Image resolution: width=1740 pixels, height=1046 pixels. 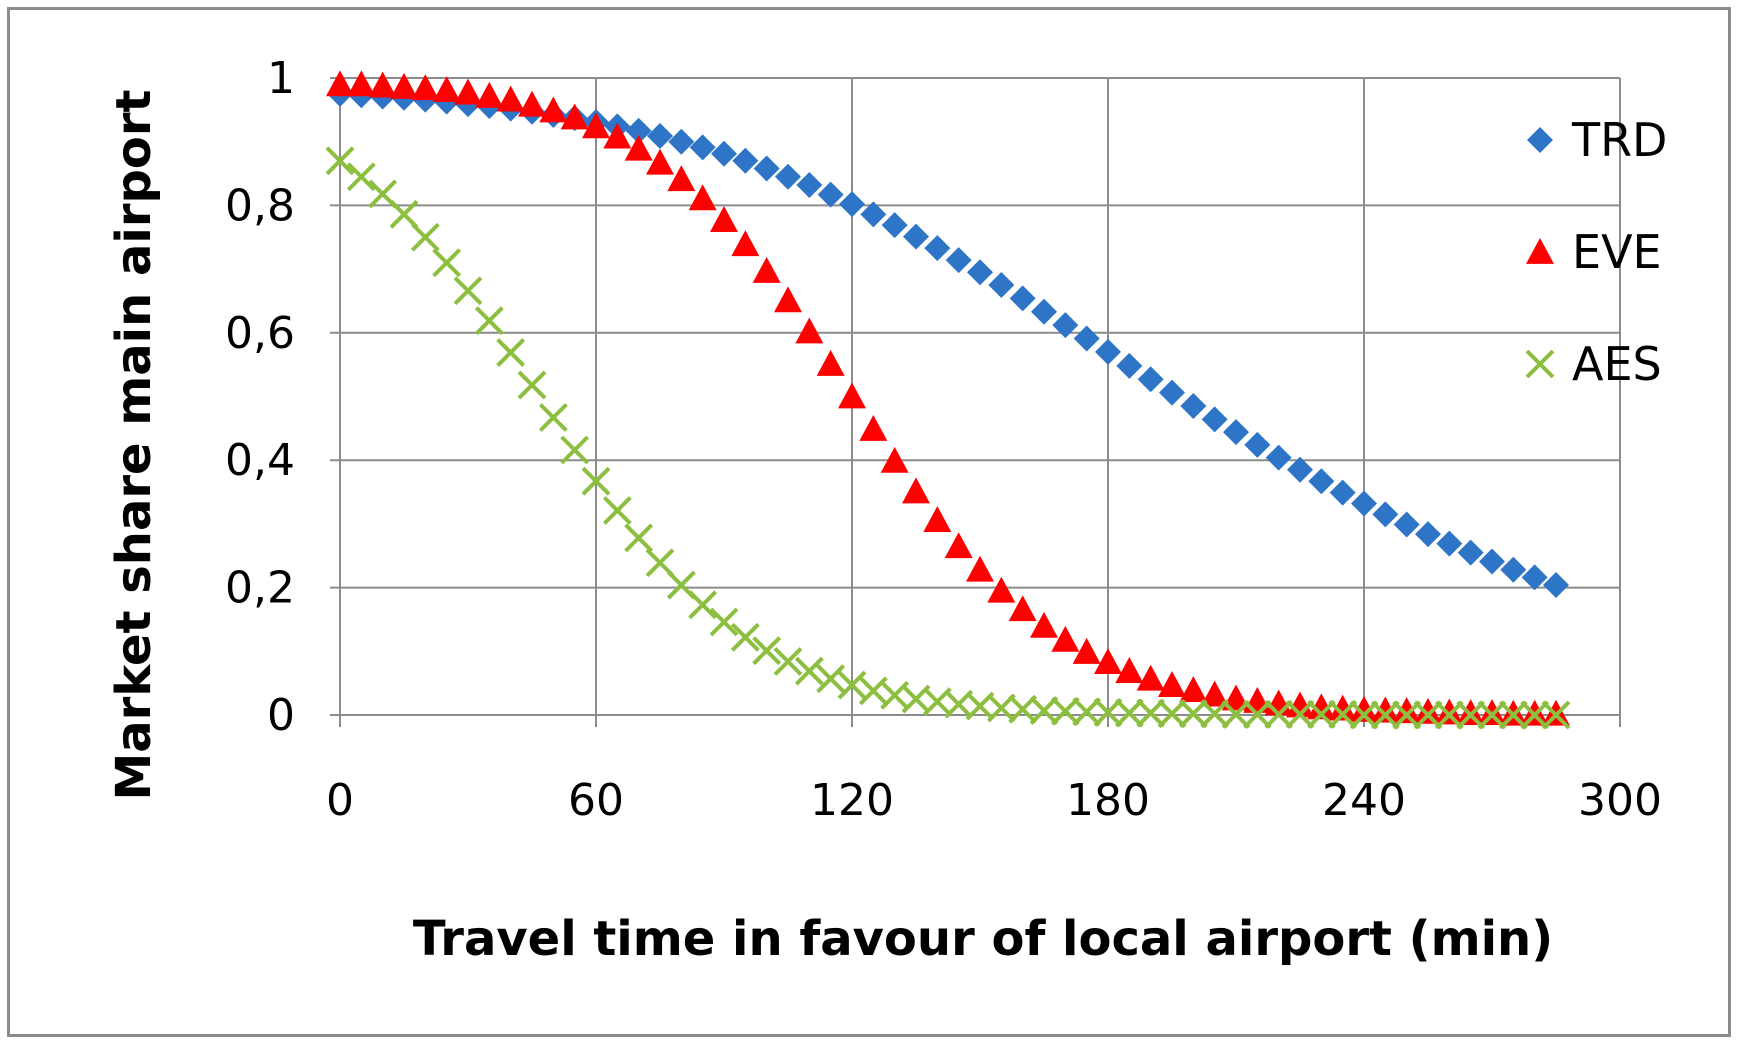 I want to click on x-tick-label: 180, so click(x=1108, y=800).